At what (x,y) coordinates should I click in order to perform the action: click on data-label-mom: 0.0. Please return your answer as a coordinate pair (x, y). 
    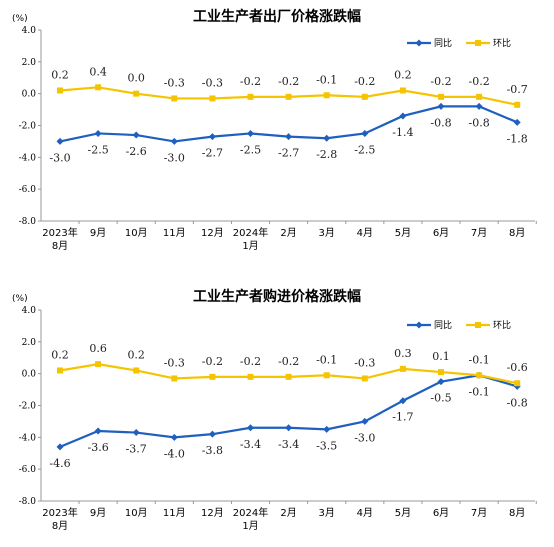
    Looking at the image, I should click on (136, 78).